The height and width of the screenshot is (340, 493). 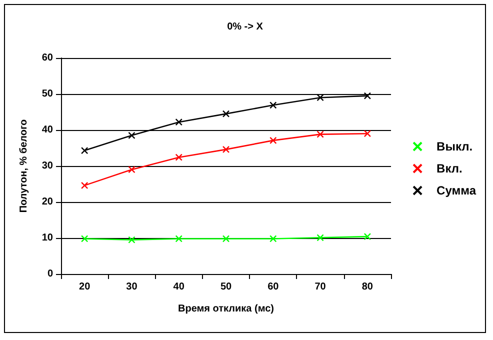 I want to click on y-tick-label: 30, so click(x=48, y=166).